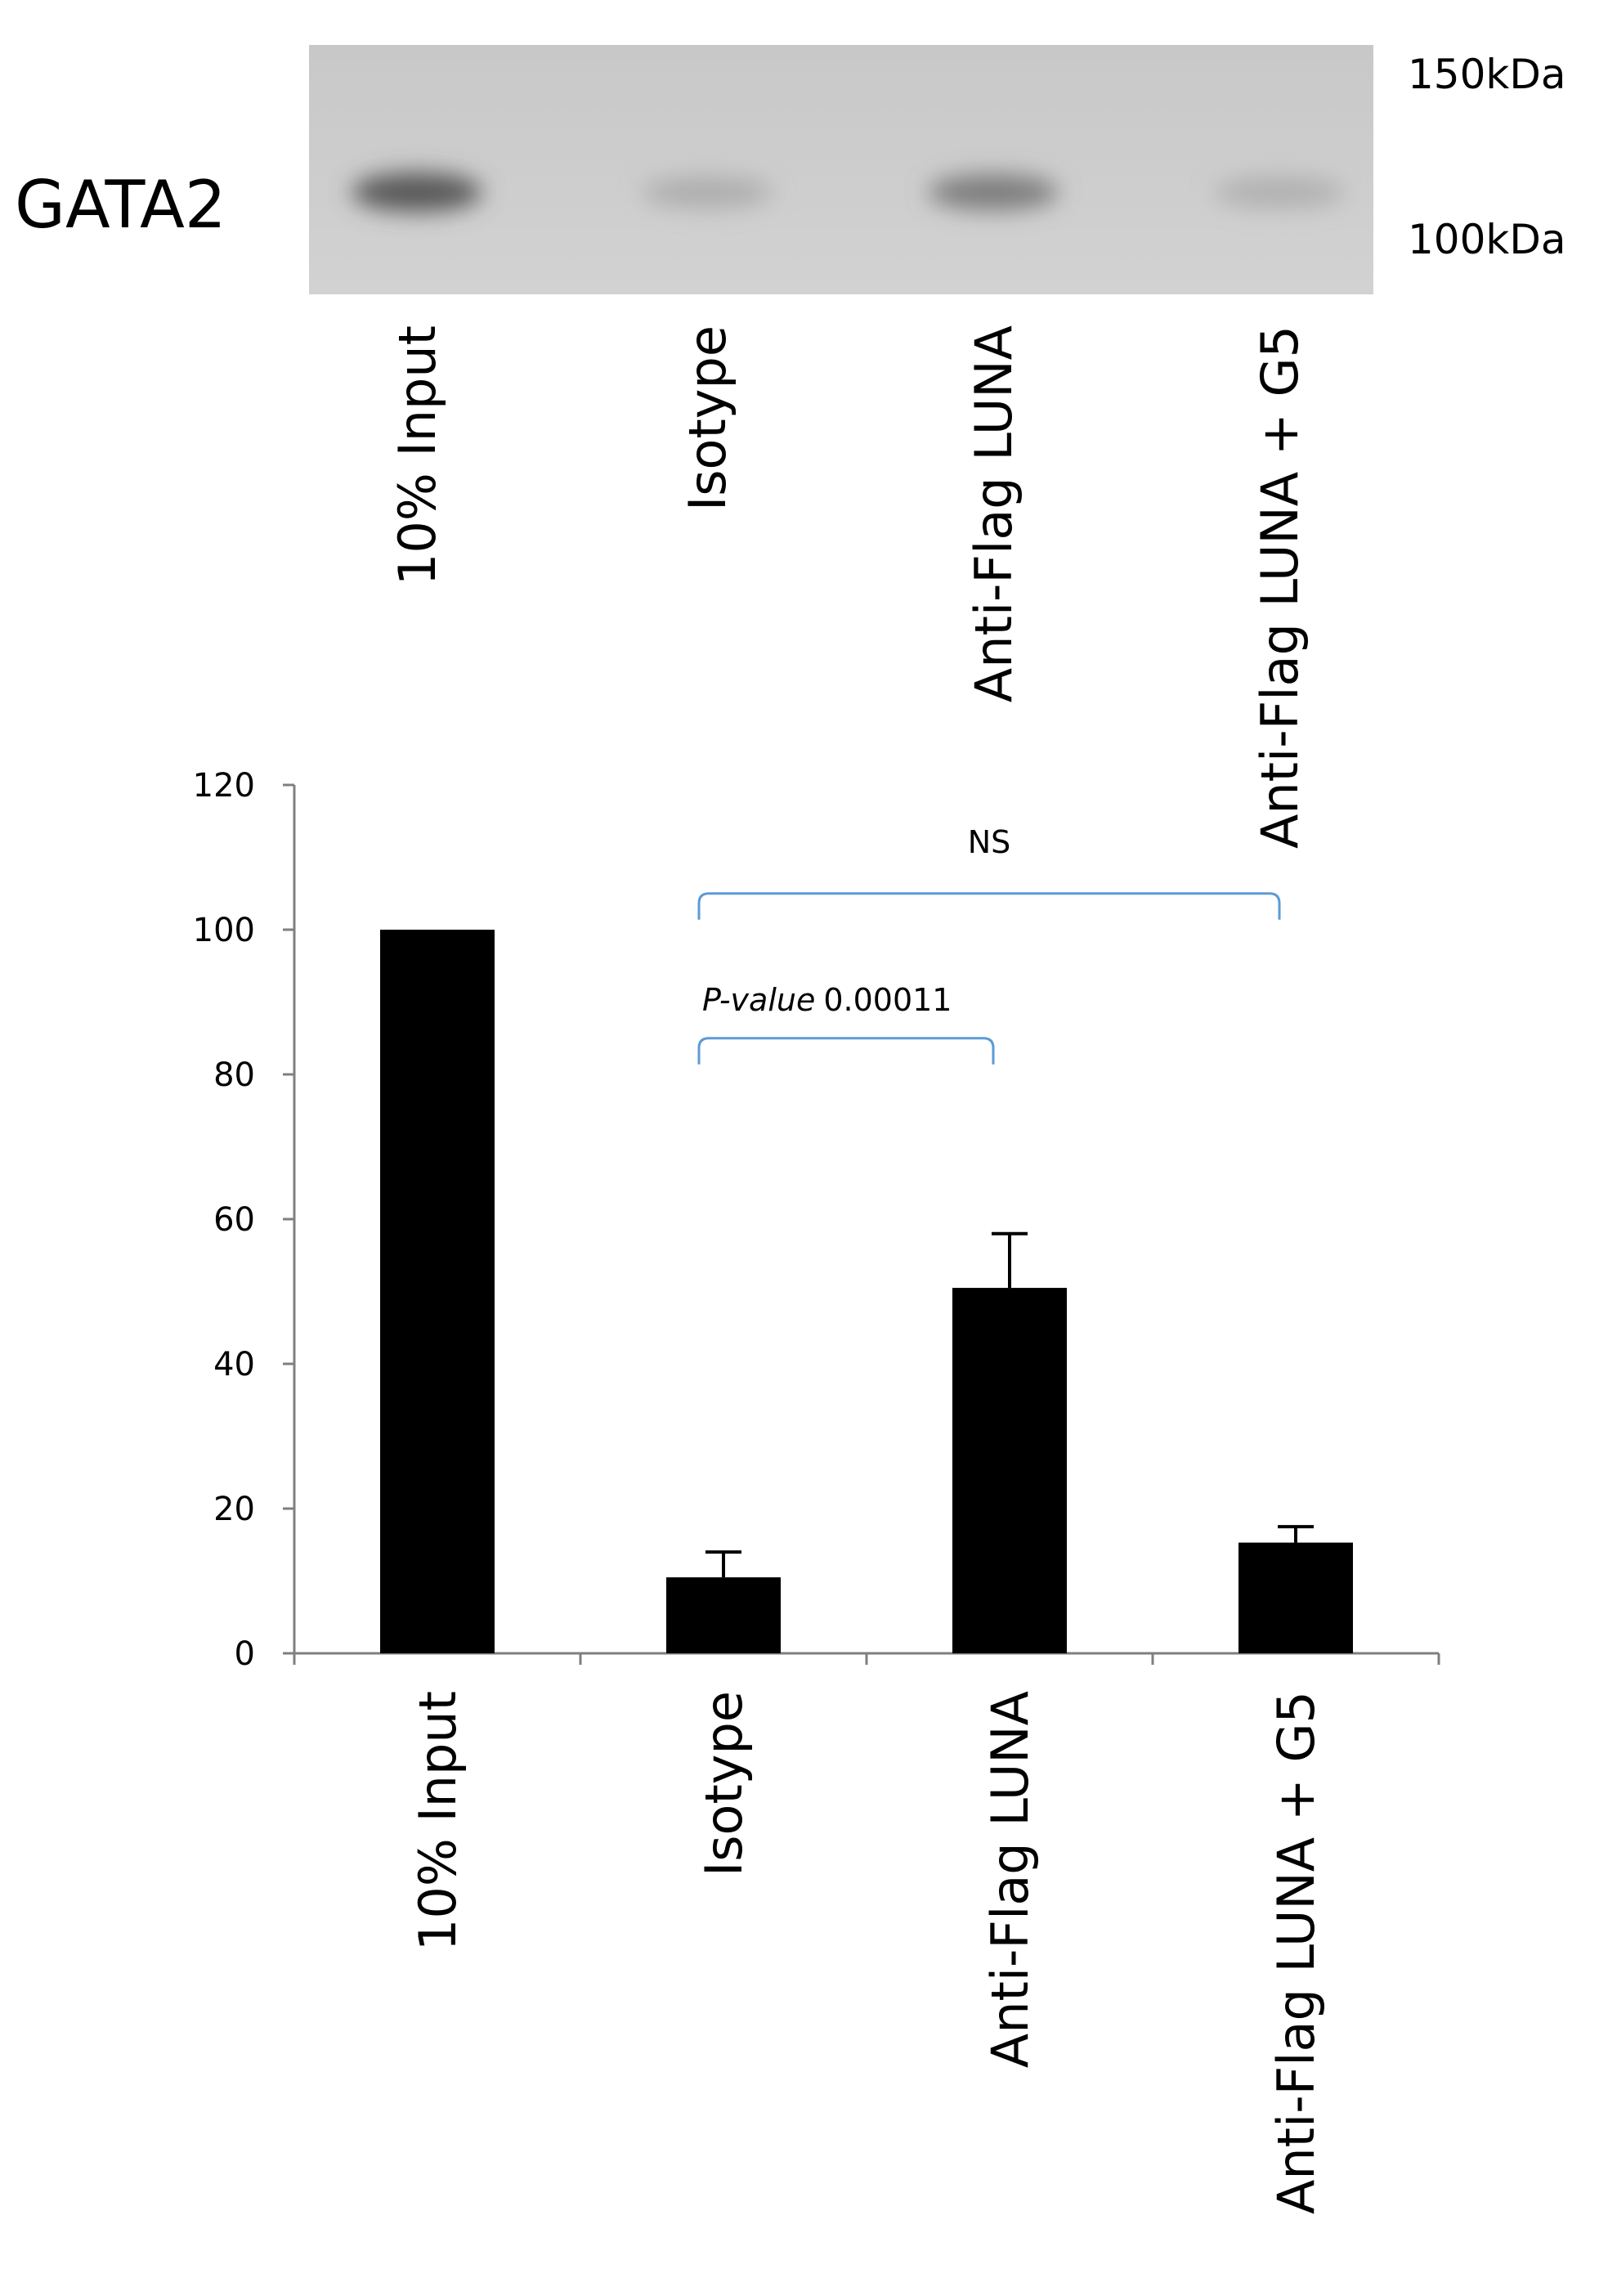 This screenshot has height=2296, width=1608. I want to click on y-tick-label-120: 120, so click(224, 786).